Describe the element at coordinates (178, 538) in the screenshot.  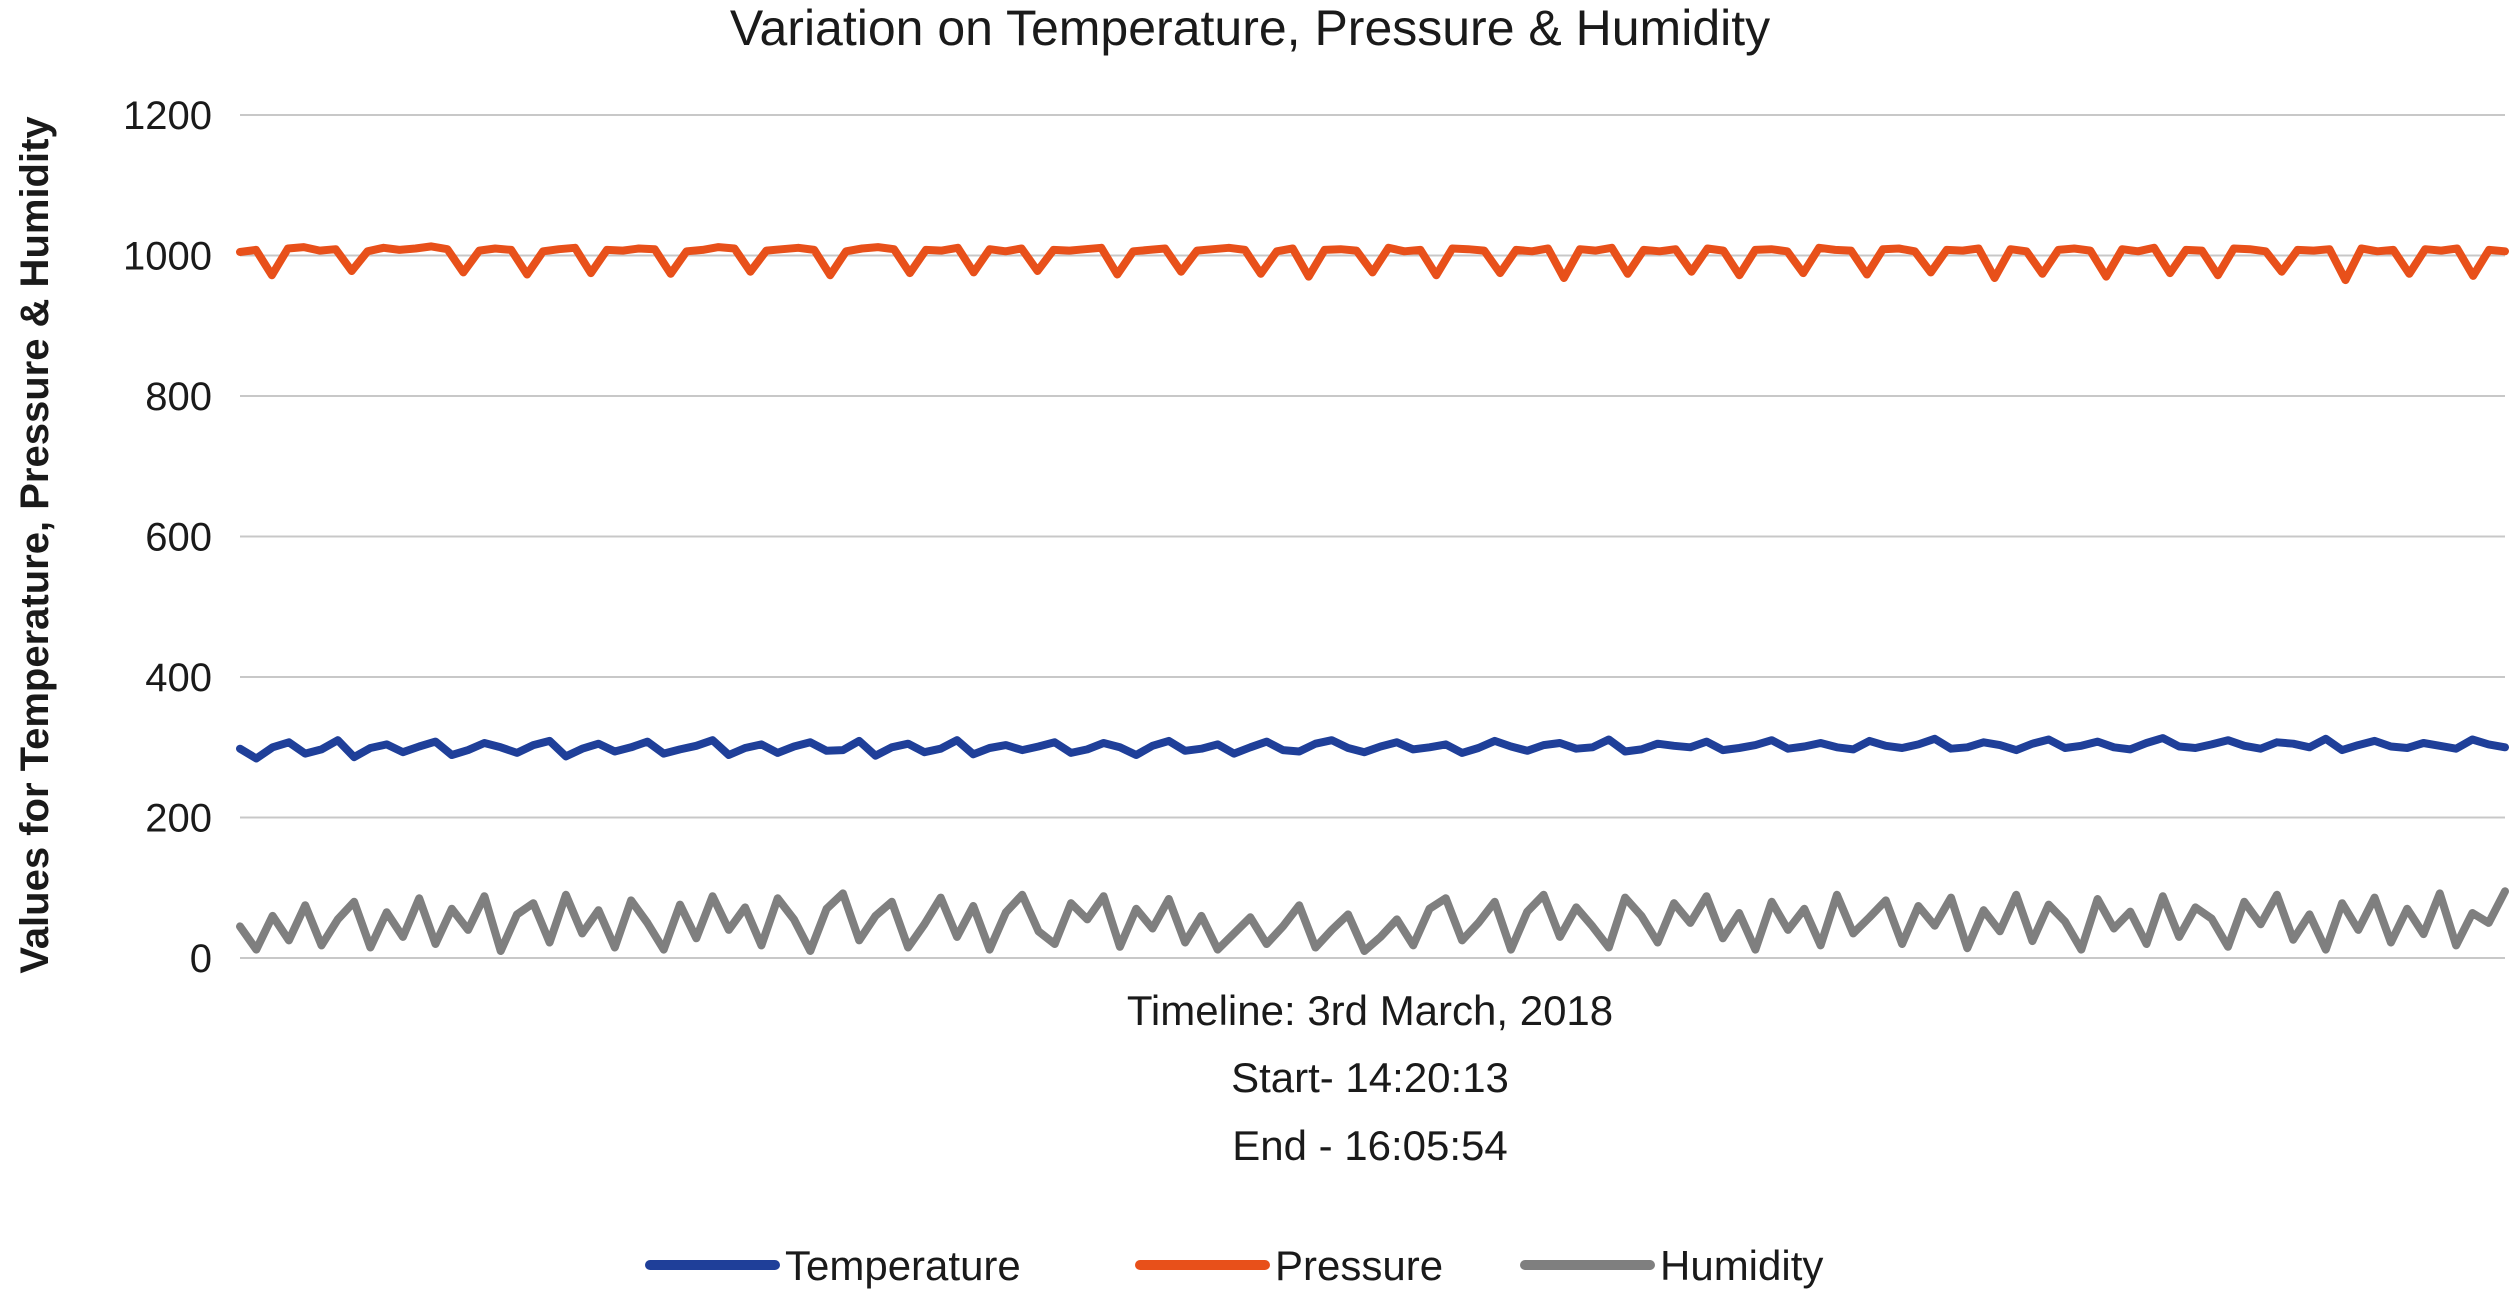
I see `y-tick-label: 600` at that location.